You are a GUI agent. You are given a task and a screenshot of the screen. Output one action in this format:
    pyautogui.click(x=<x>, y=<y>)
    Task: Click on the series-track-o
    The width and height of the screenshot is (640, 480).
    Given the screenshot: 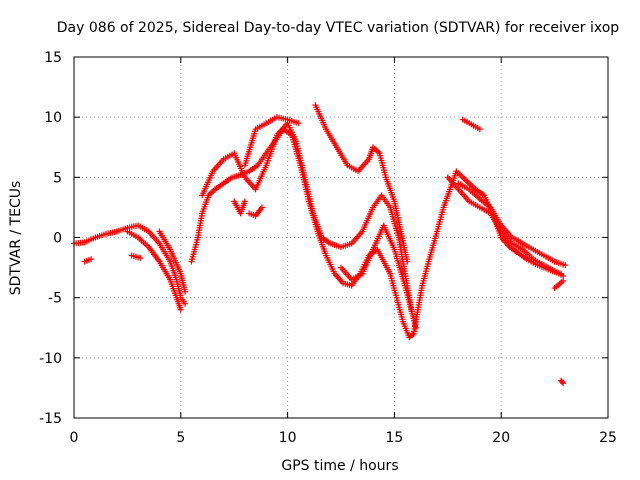 What is the action you would take?
    pyautogui.click(x=471, y=124)
    